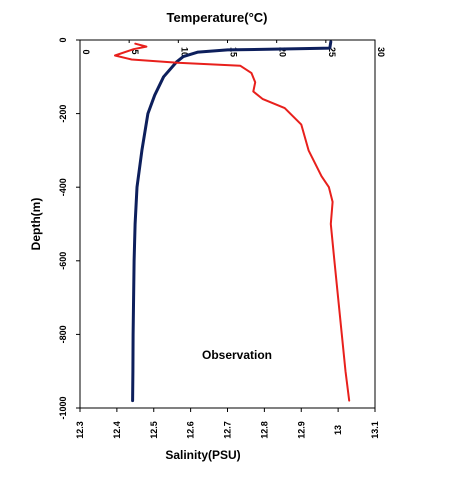  I want to click on temperature-tick-label: 20, so click(283, 52).